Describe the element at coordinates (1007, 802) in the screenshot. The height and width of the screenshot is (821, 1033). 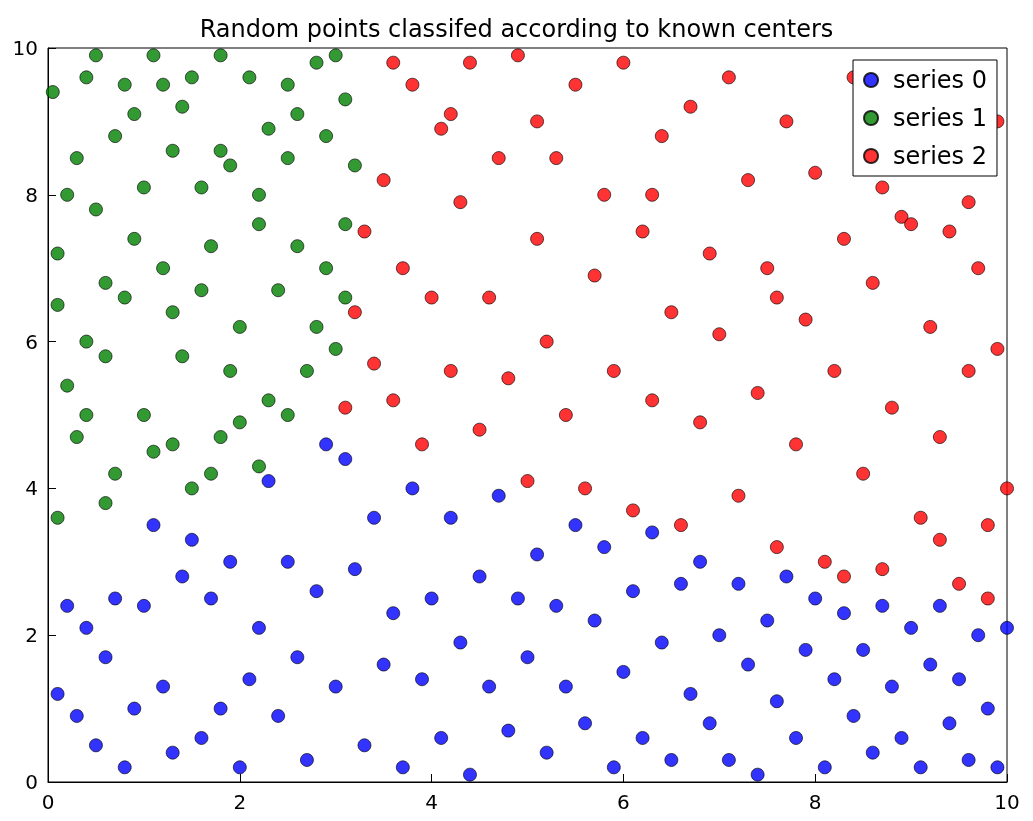
I see `x-tick-label: 10` at that location.